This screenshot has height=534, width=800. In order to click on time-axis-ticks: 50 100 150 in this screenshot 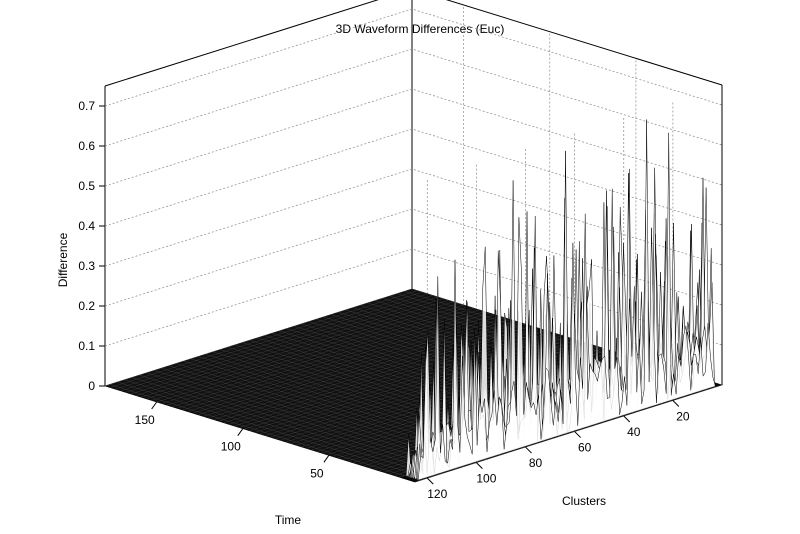, I will do `click(232, 440)`.